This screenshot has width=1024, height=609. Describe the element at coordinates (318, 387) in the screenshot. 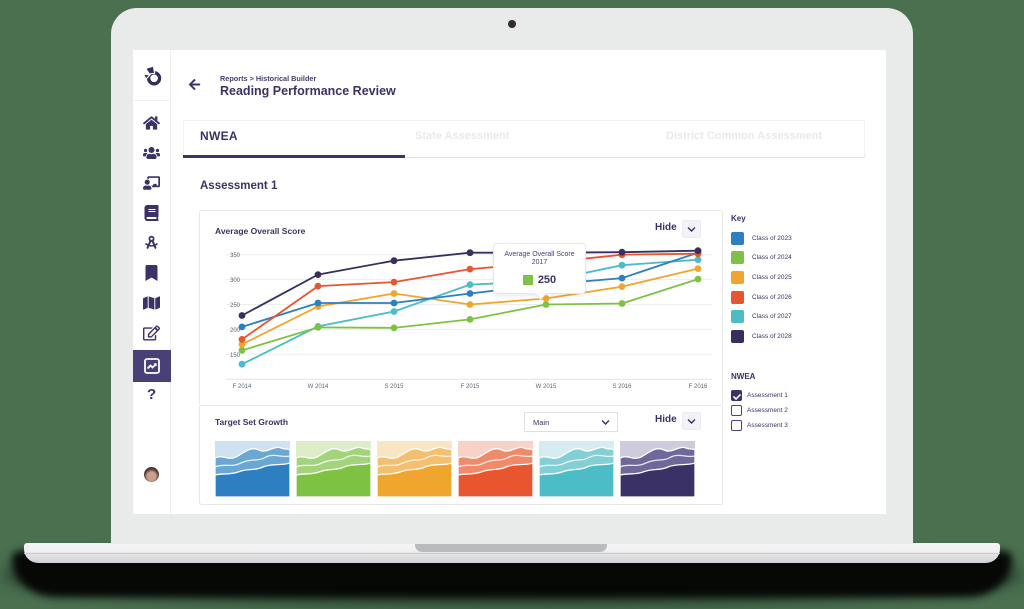

I see `svg-text: W 2014` at that location.